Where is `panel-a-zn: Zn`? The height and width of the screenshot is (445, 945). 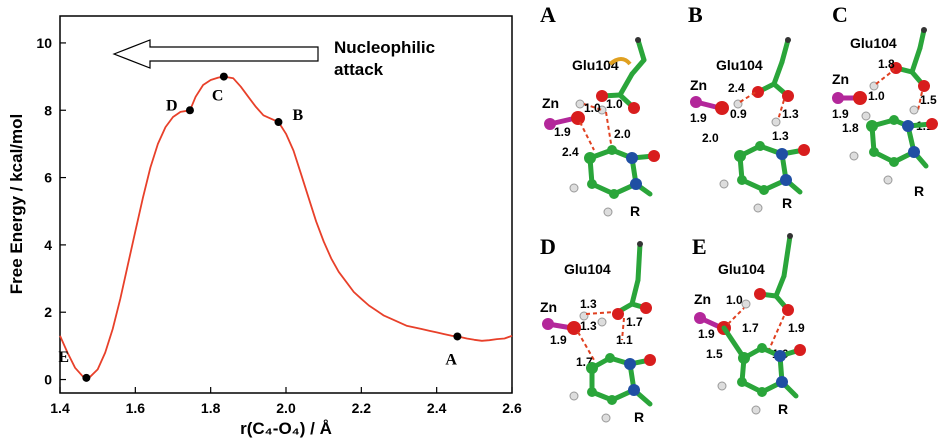 panel-a-zn: Zn is located at coordinates (550, 103).